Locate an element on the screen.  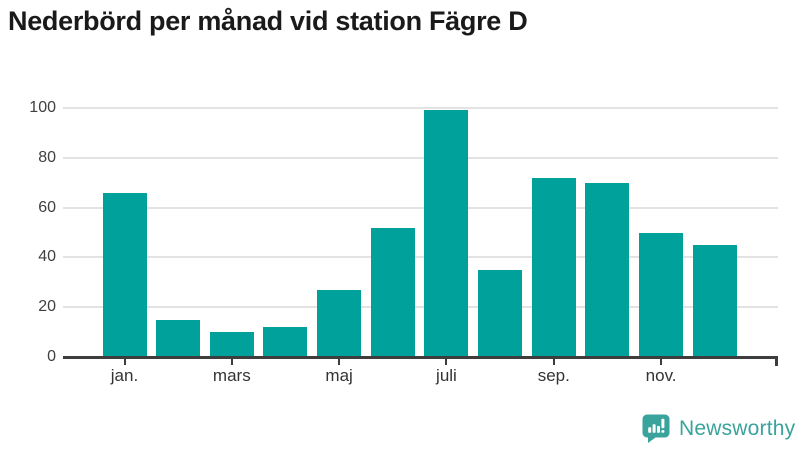
x-axis-tick-juli is located at coordinates (446, 361).